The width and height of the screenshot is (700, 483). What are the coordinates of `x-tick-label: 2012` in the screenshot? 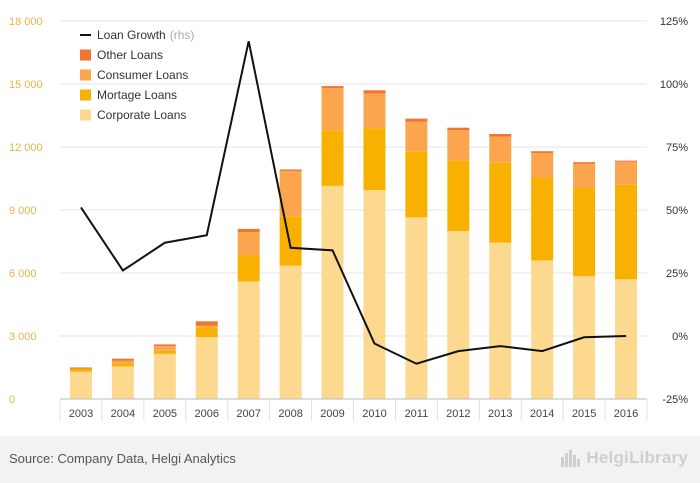 It's located at (458, 414).